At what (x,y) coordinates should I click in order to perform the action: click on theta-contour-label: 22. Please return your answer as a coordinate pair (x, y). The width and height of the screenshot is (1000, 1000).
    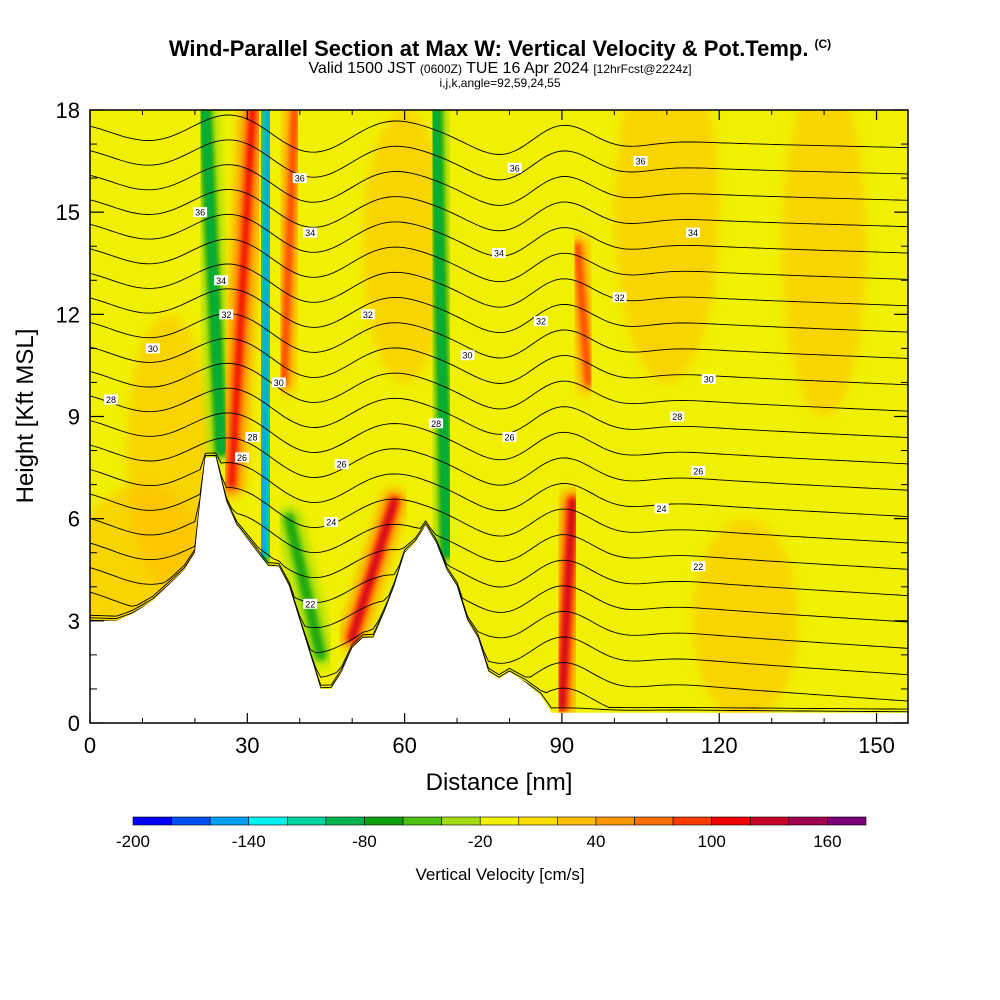
    Looking at the image, I should click on (698, 567).